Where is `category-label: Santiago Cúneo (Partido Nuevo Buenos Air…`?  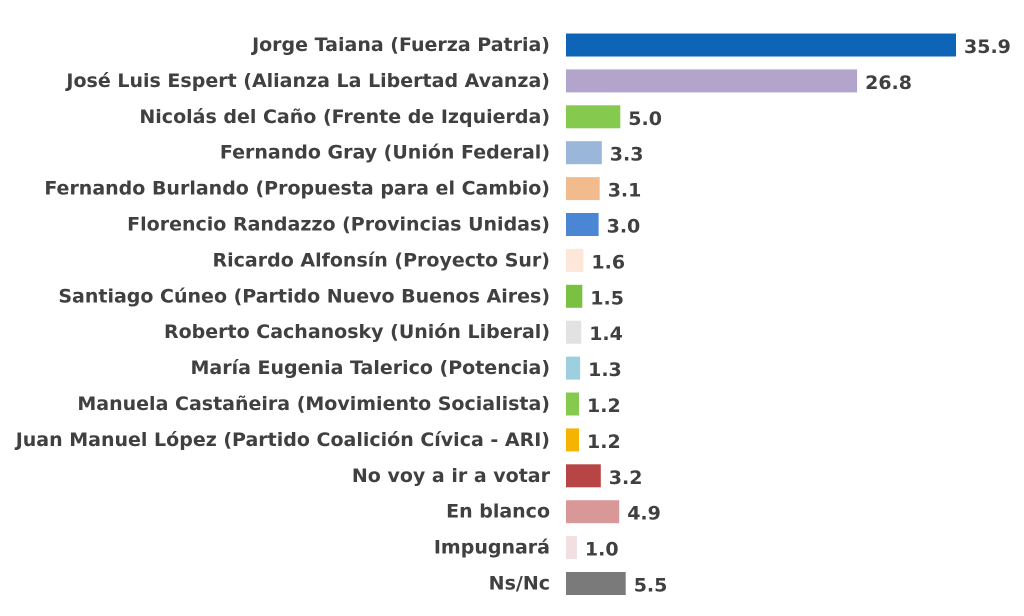
category-label: Santiago Cúneo (Partido Nuevo Buenos Air… is located at coordinates (304, 296).